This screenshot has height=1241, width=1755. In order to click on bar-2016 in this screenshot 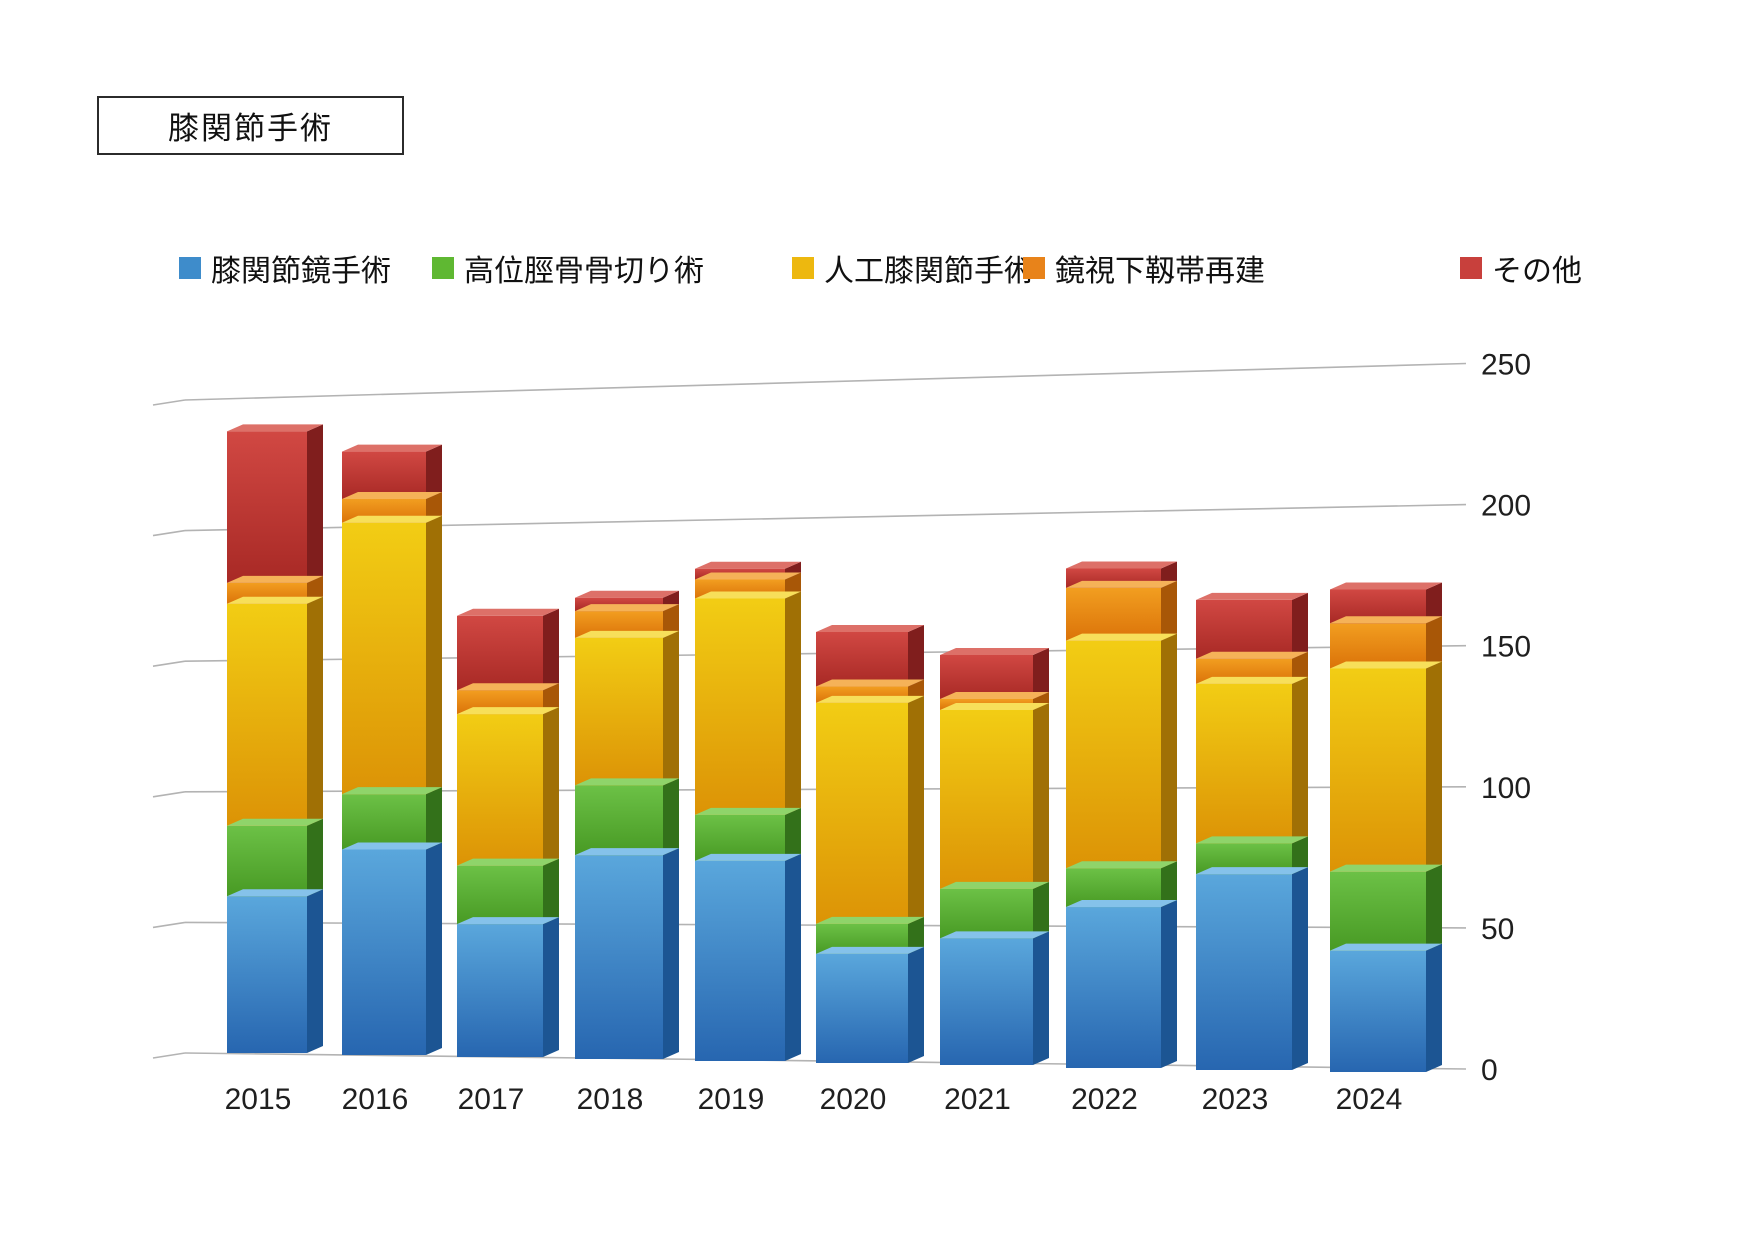, I will do `click(392, 749)`.